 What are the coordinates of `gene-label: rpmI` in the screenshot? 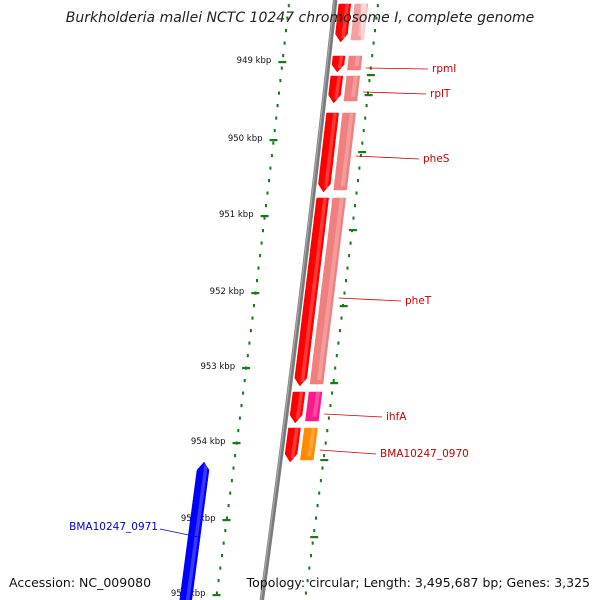 It's located at (444, 69).